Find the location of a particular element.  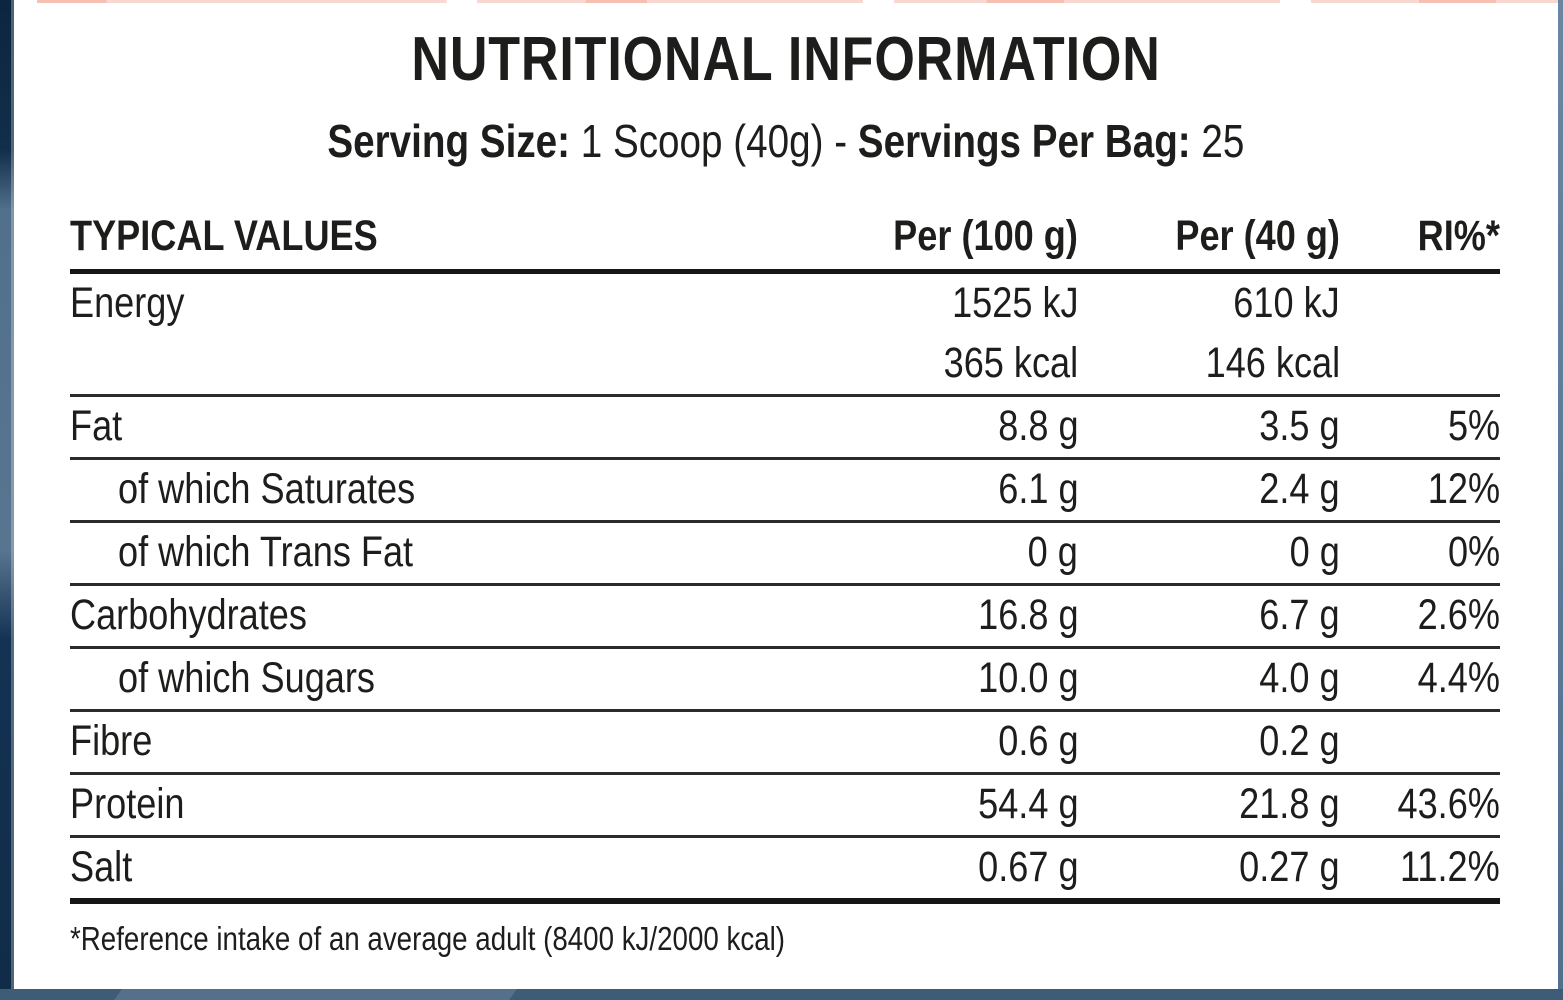

cell-per-40g: 0.2 g is located at coordinates (1299, 741).